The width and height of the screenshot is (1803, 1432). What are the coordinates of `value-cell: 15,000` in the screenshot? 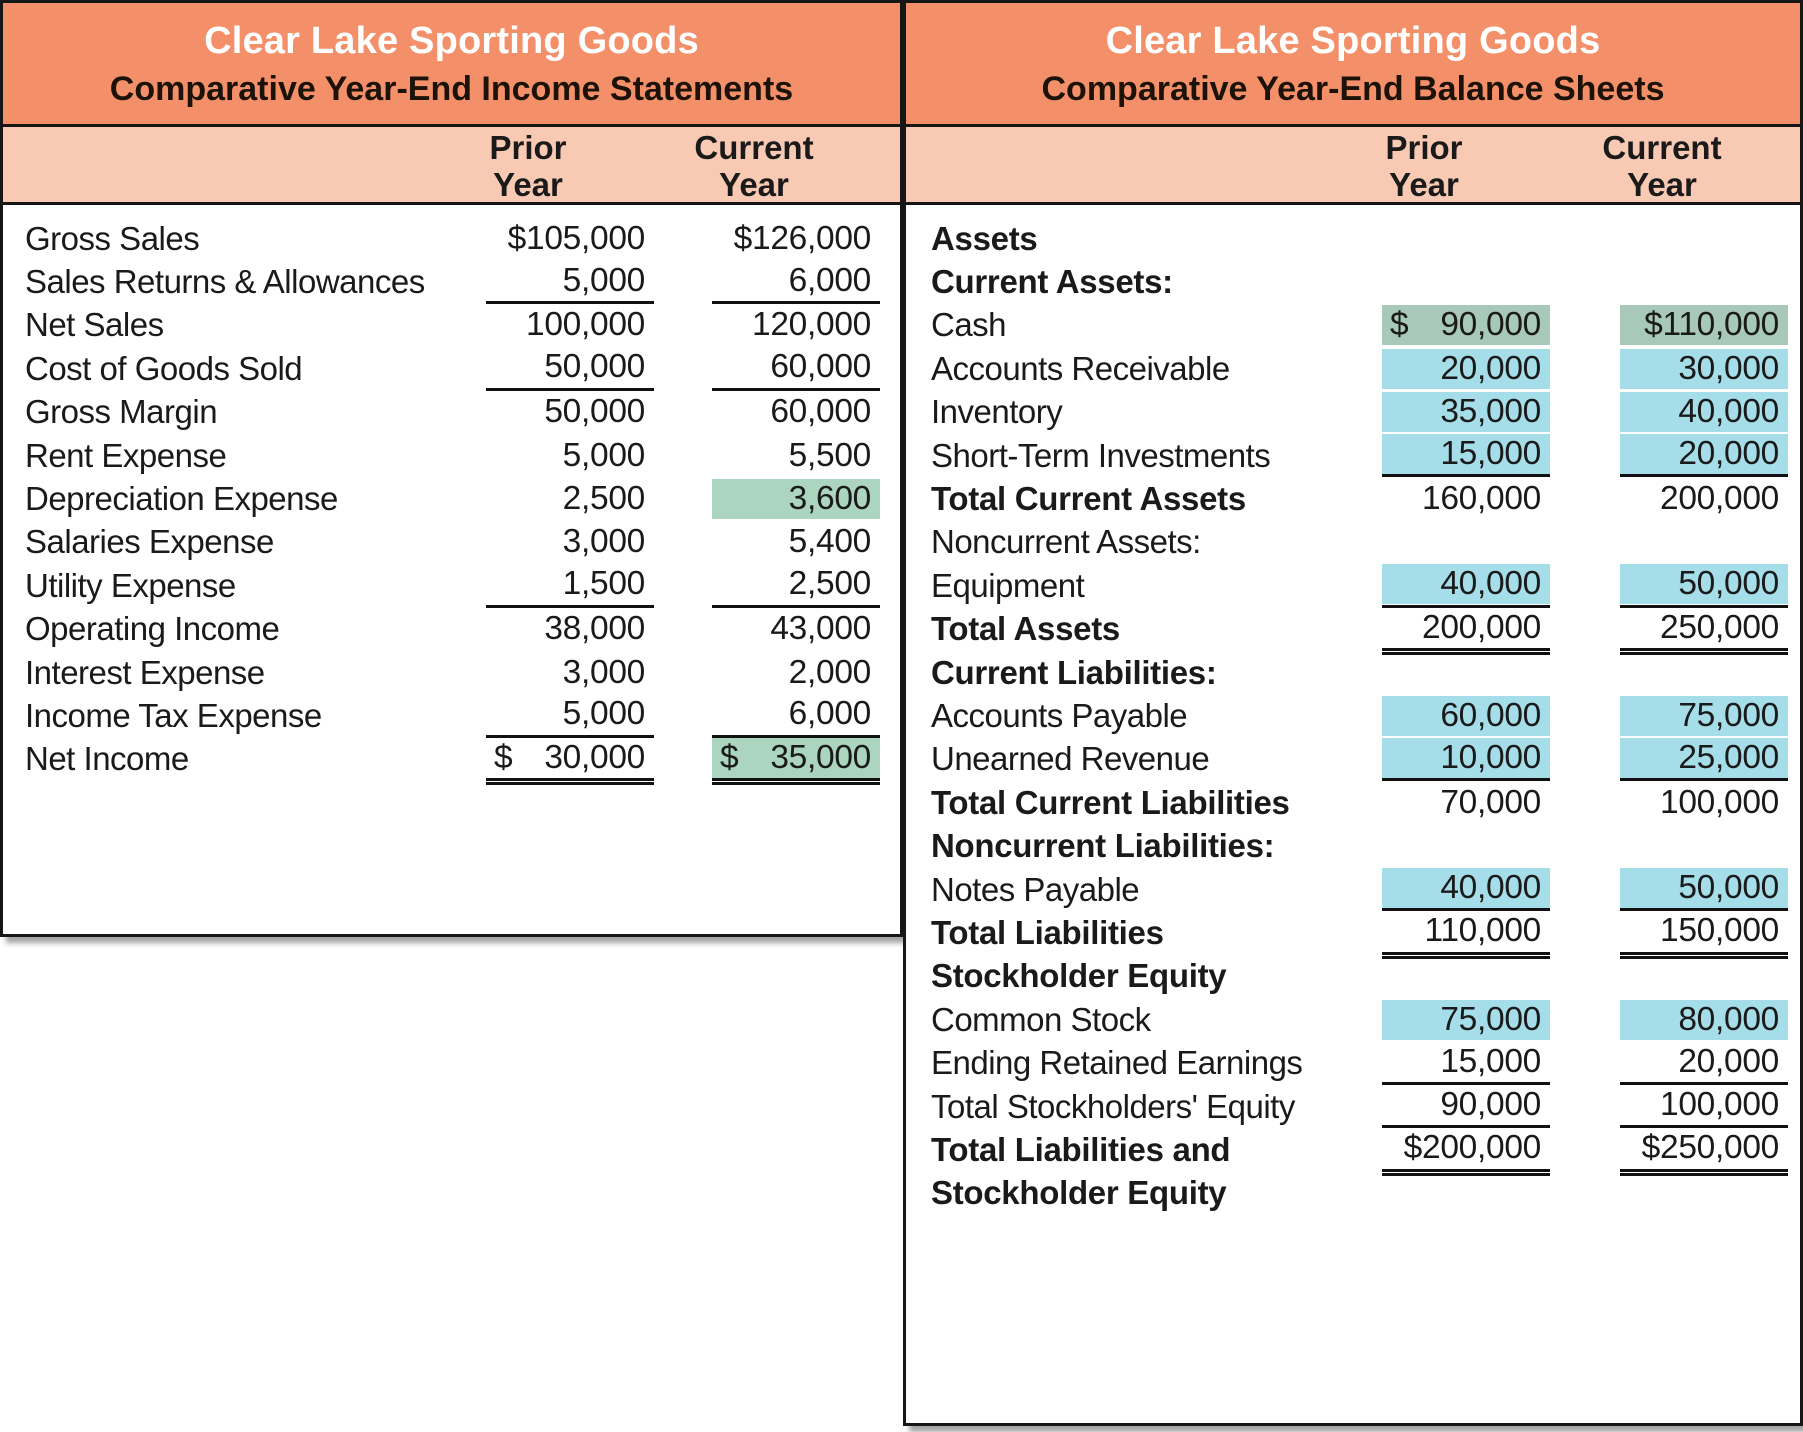 It's located at (1466, 454).